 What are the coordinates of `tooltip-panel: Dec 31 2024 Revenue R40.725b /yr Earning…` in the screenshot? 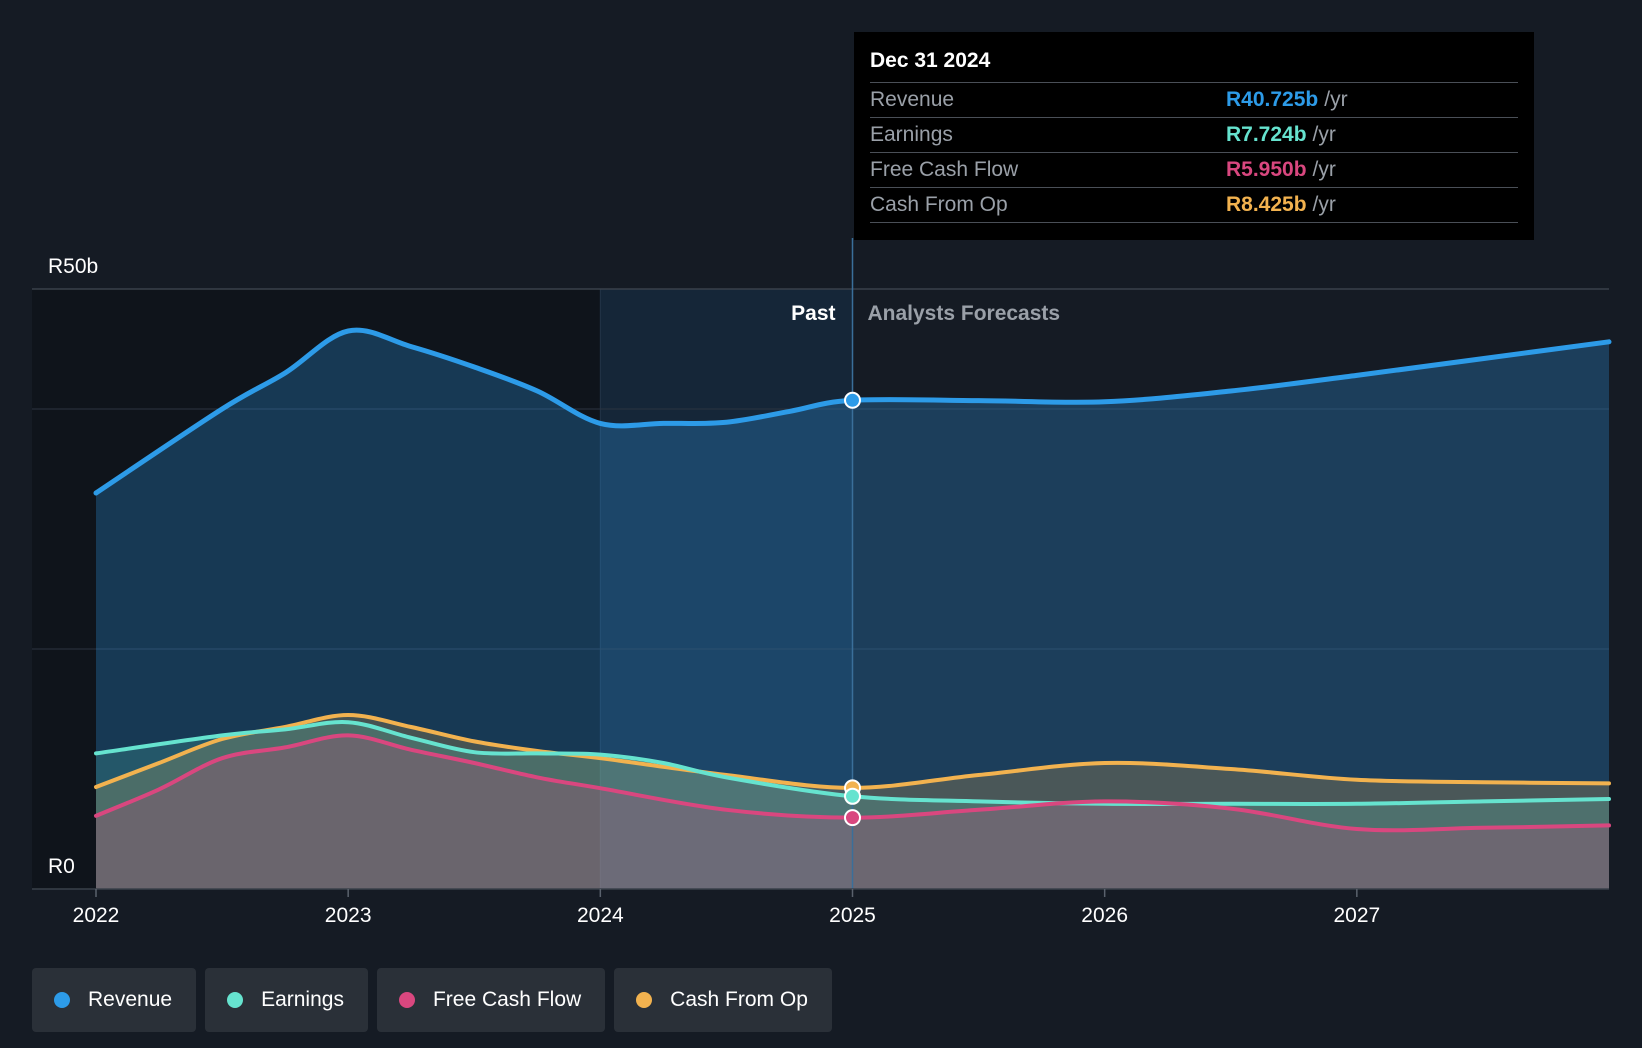 It's located at (1194, 136).